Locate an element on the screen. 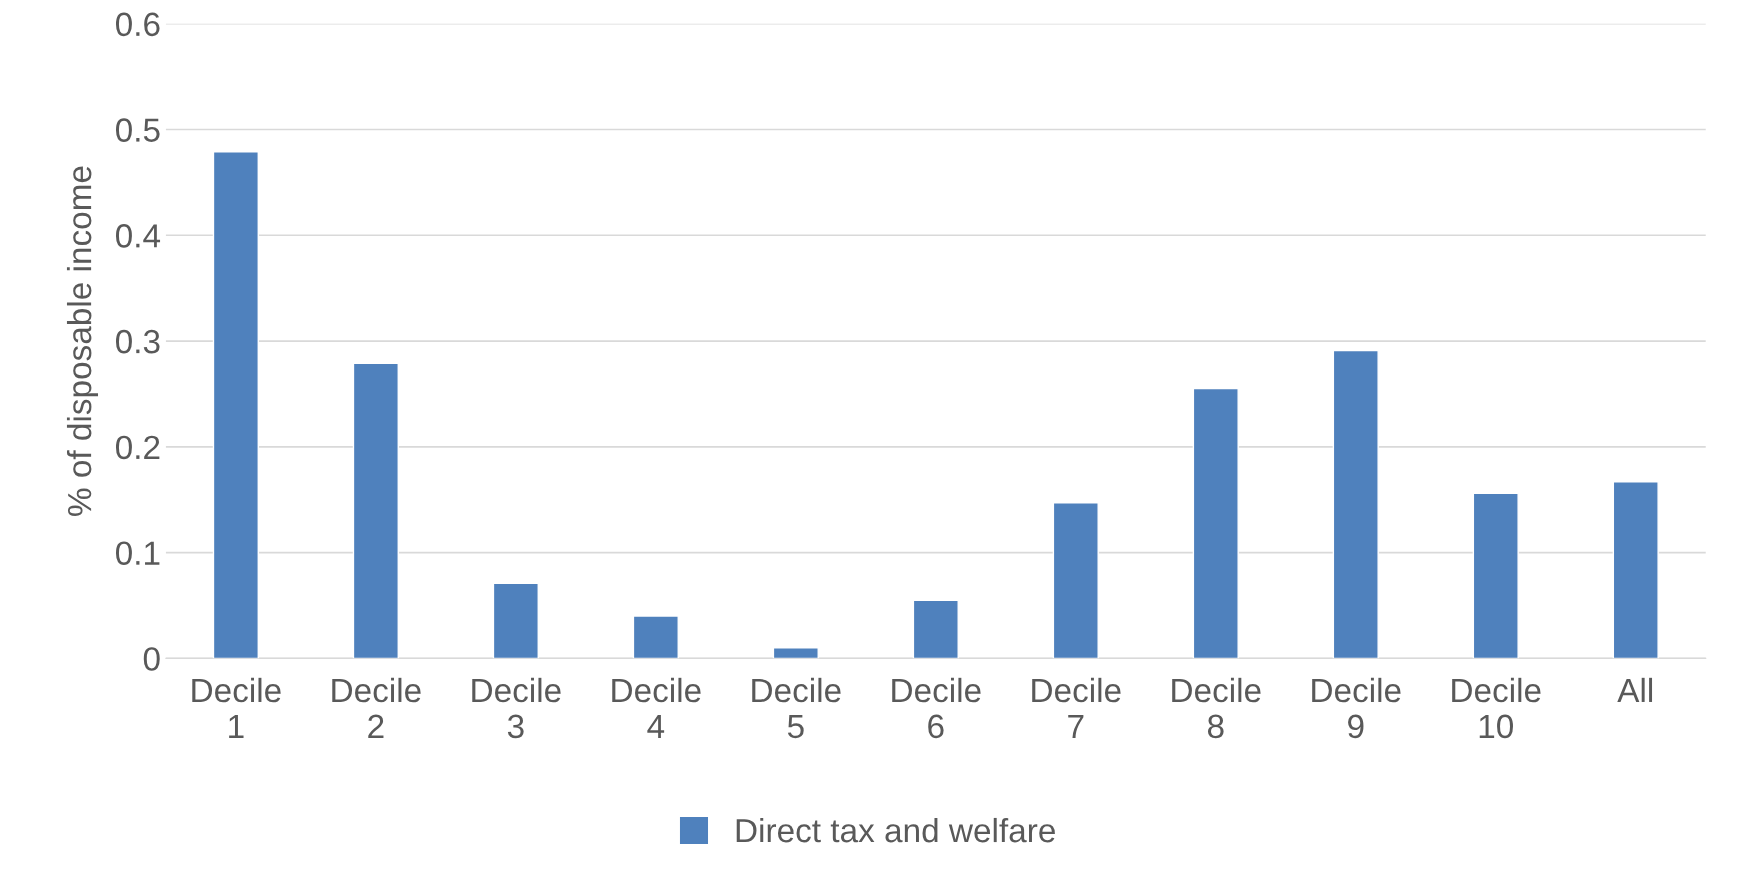 The image size is (1737, 879). x-tick-label: Decile 4 is located at coordinates (656, 707).